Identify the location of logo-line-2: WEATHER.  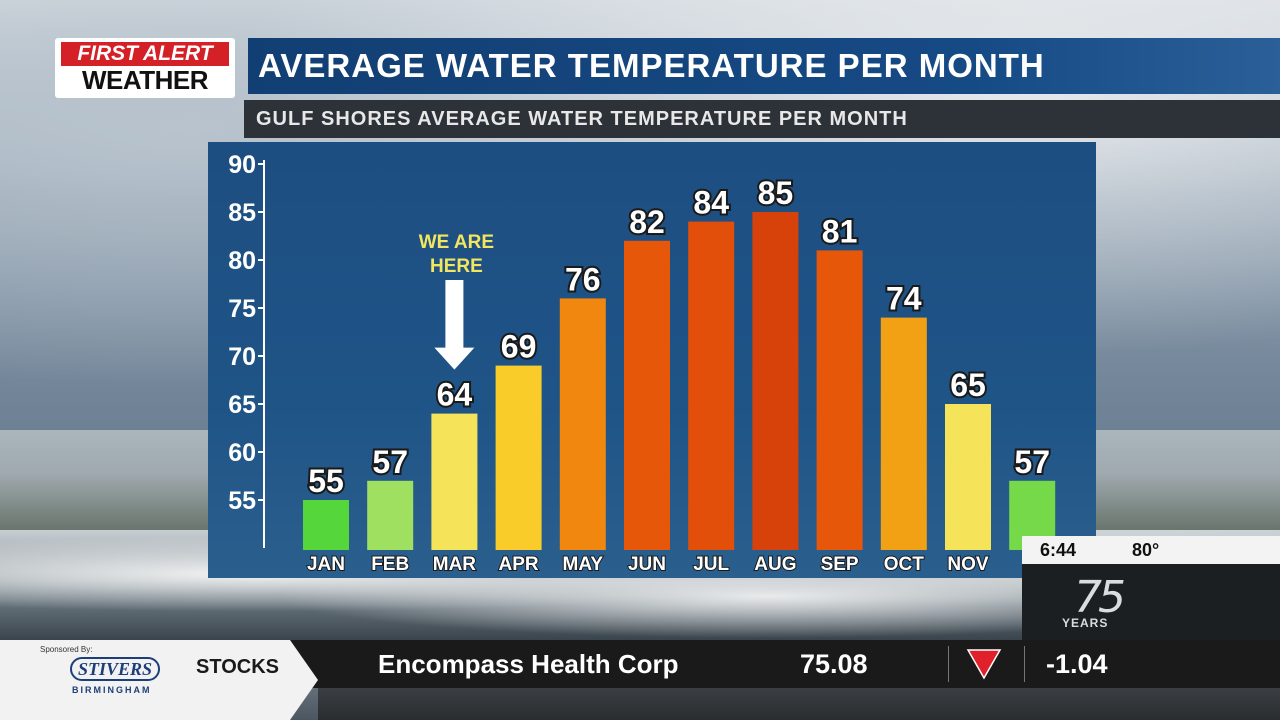
(145, 80).